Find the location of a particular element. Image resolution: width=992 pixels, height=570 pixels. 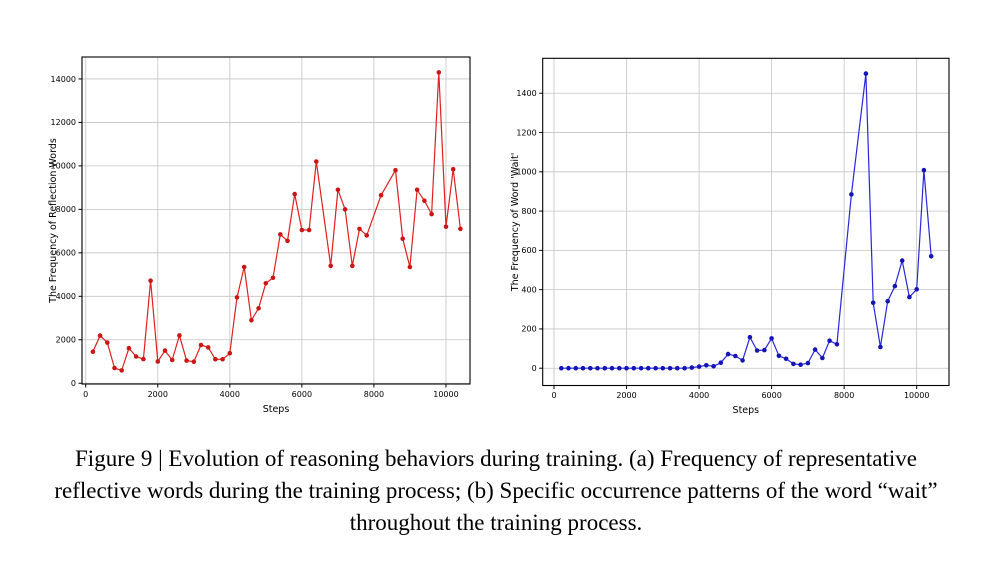

y-tick-label: 14000 is located at coordinates (63, 79).